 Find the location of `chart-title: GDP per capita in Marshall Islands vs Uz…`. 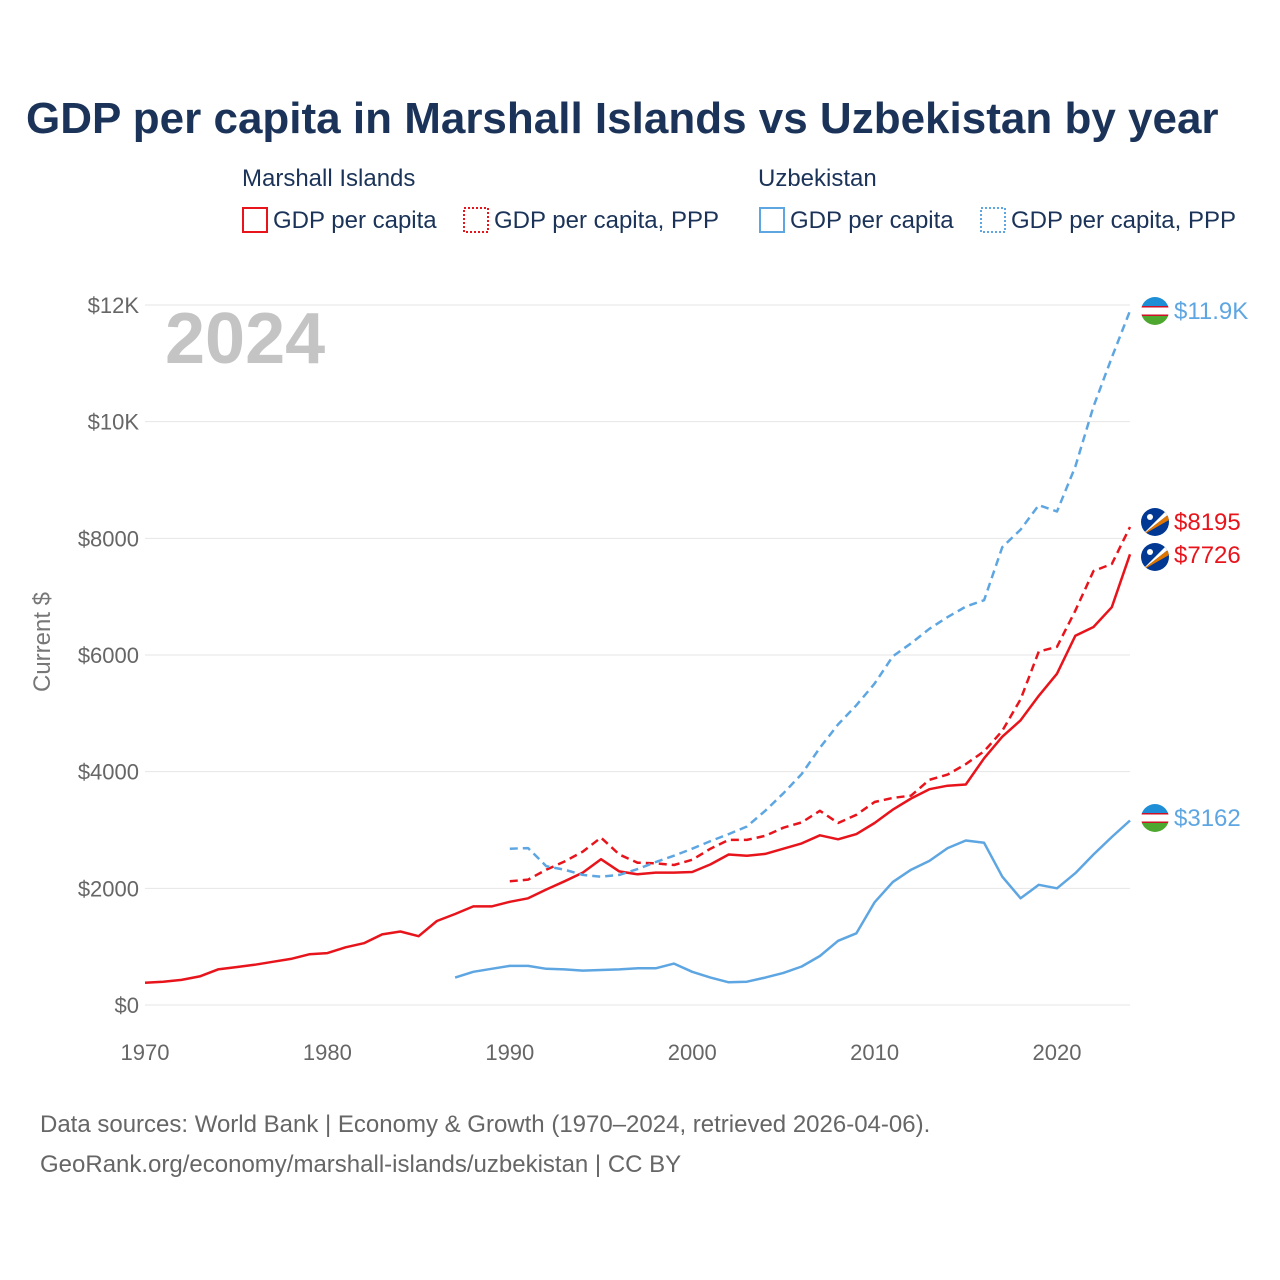

chart-title: GDP per capita in Marshall Islands vs Uz… is located at coordinates (622, 118).